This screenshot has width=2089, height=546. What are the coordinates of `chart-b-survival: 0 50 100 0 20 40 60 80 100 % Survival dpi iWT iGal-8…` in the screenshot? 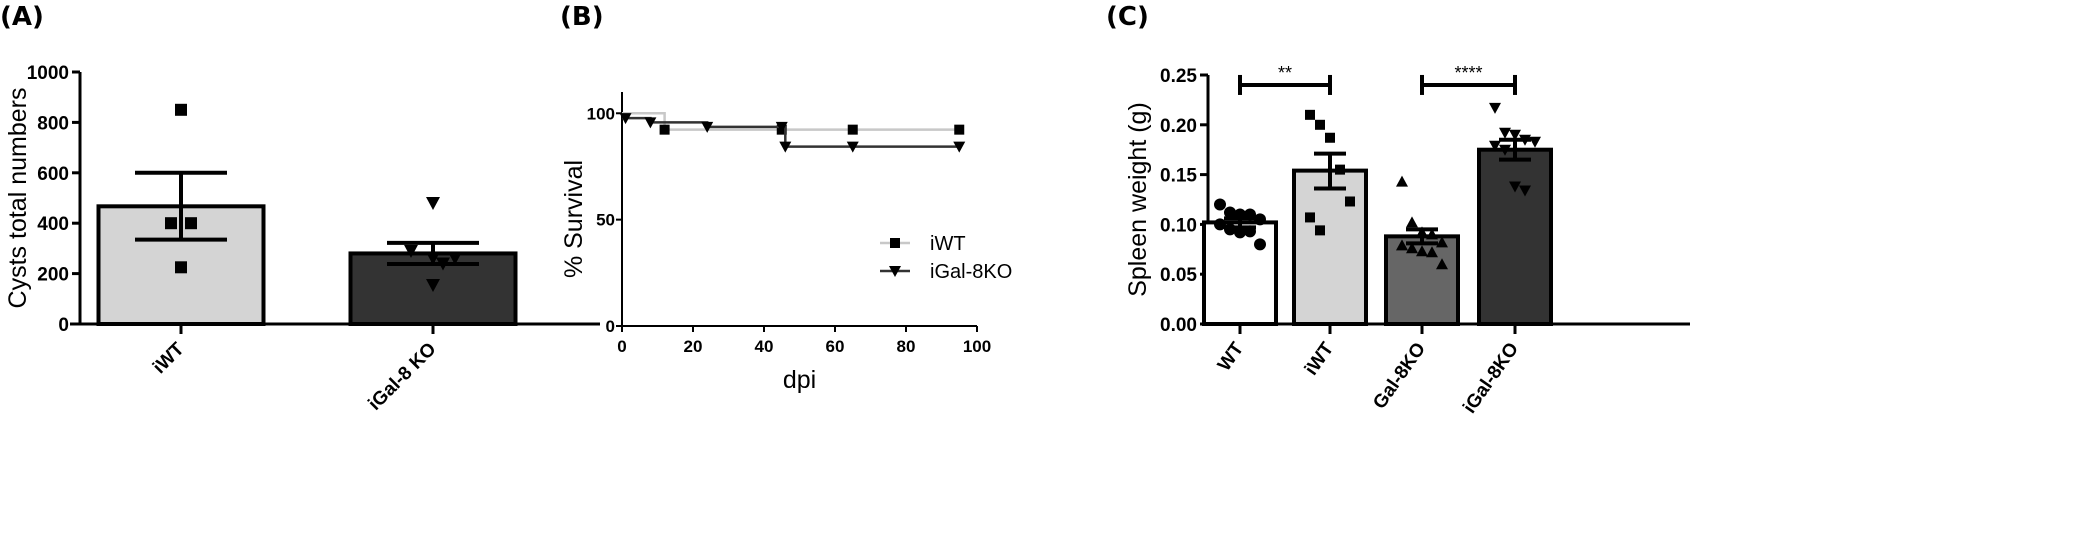 It's located at (786, 243).